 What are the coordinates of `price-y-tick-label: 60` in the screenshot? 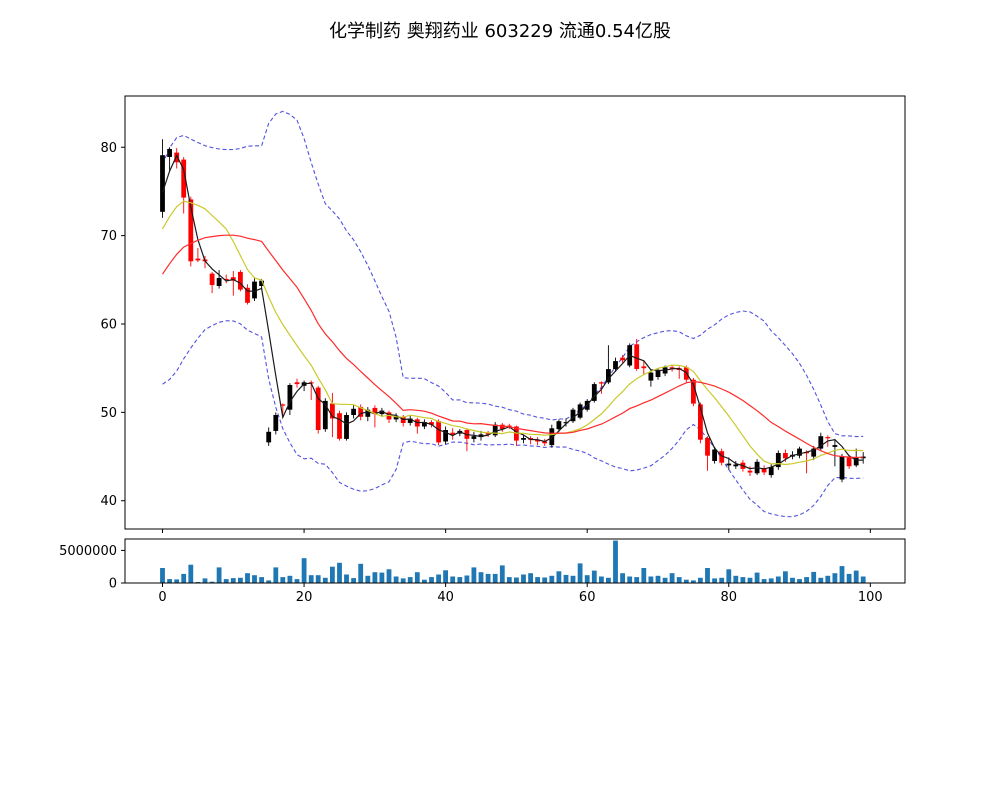 It's located at (108, 324).